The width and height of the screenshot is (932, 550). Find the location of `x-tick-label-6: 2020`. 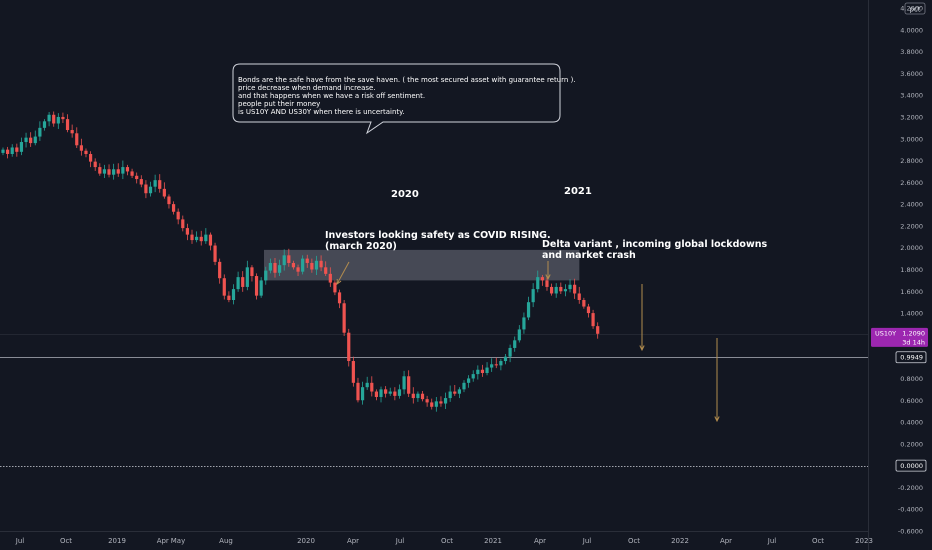

x-tick-label-6: 2020 is located at coordinates (306, 541).